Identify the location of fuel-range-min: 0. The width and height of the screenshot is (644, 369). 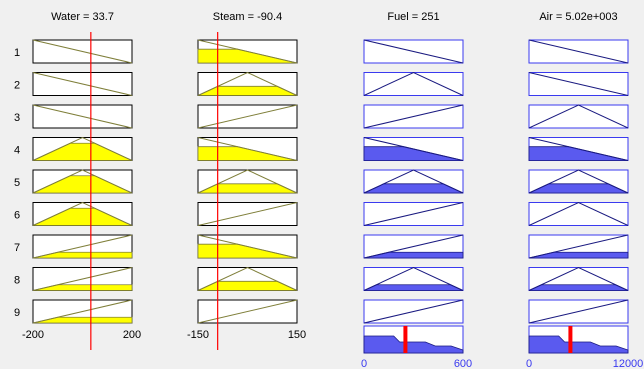
(364, 363).